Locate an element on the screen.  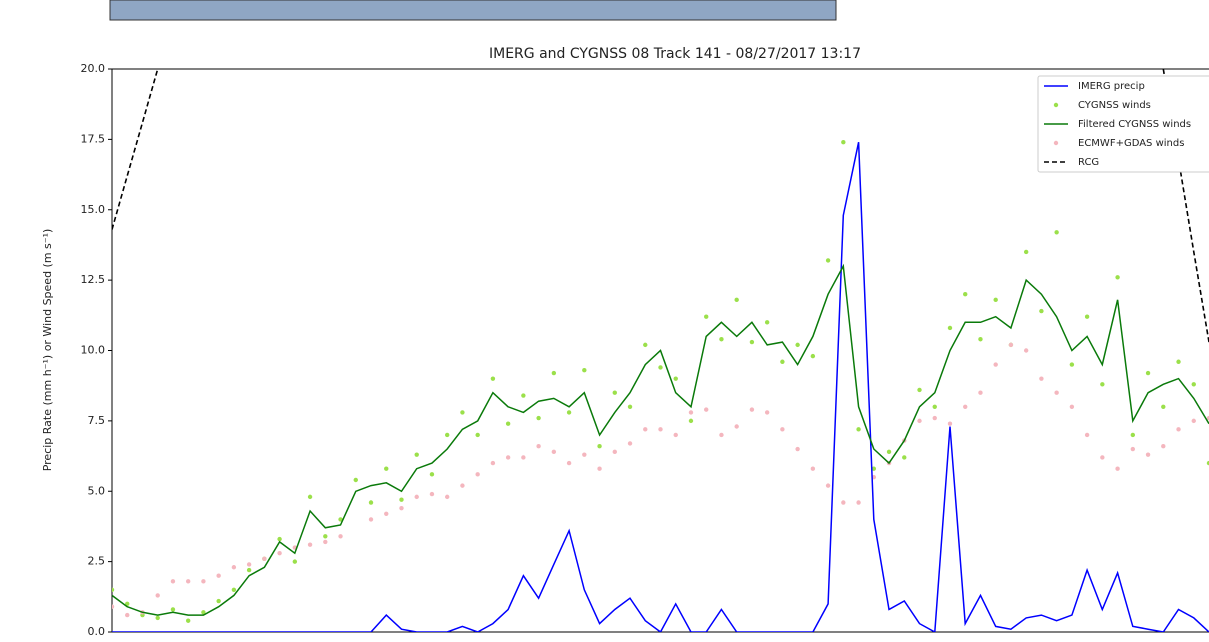
legend-label: CYGNSS winds is located at coordinates (1114, 105).